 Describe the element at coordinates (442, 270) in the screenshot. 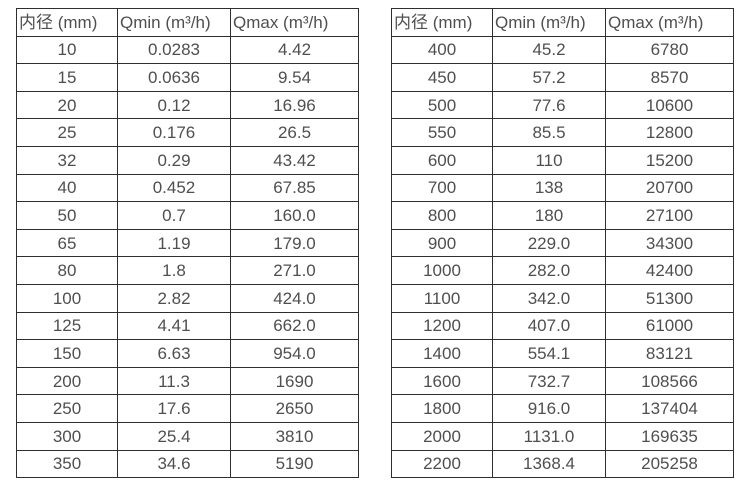

I see `table-cell: 1000` at that location.